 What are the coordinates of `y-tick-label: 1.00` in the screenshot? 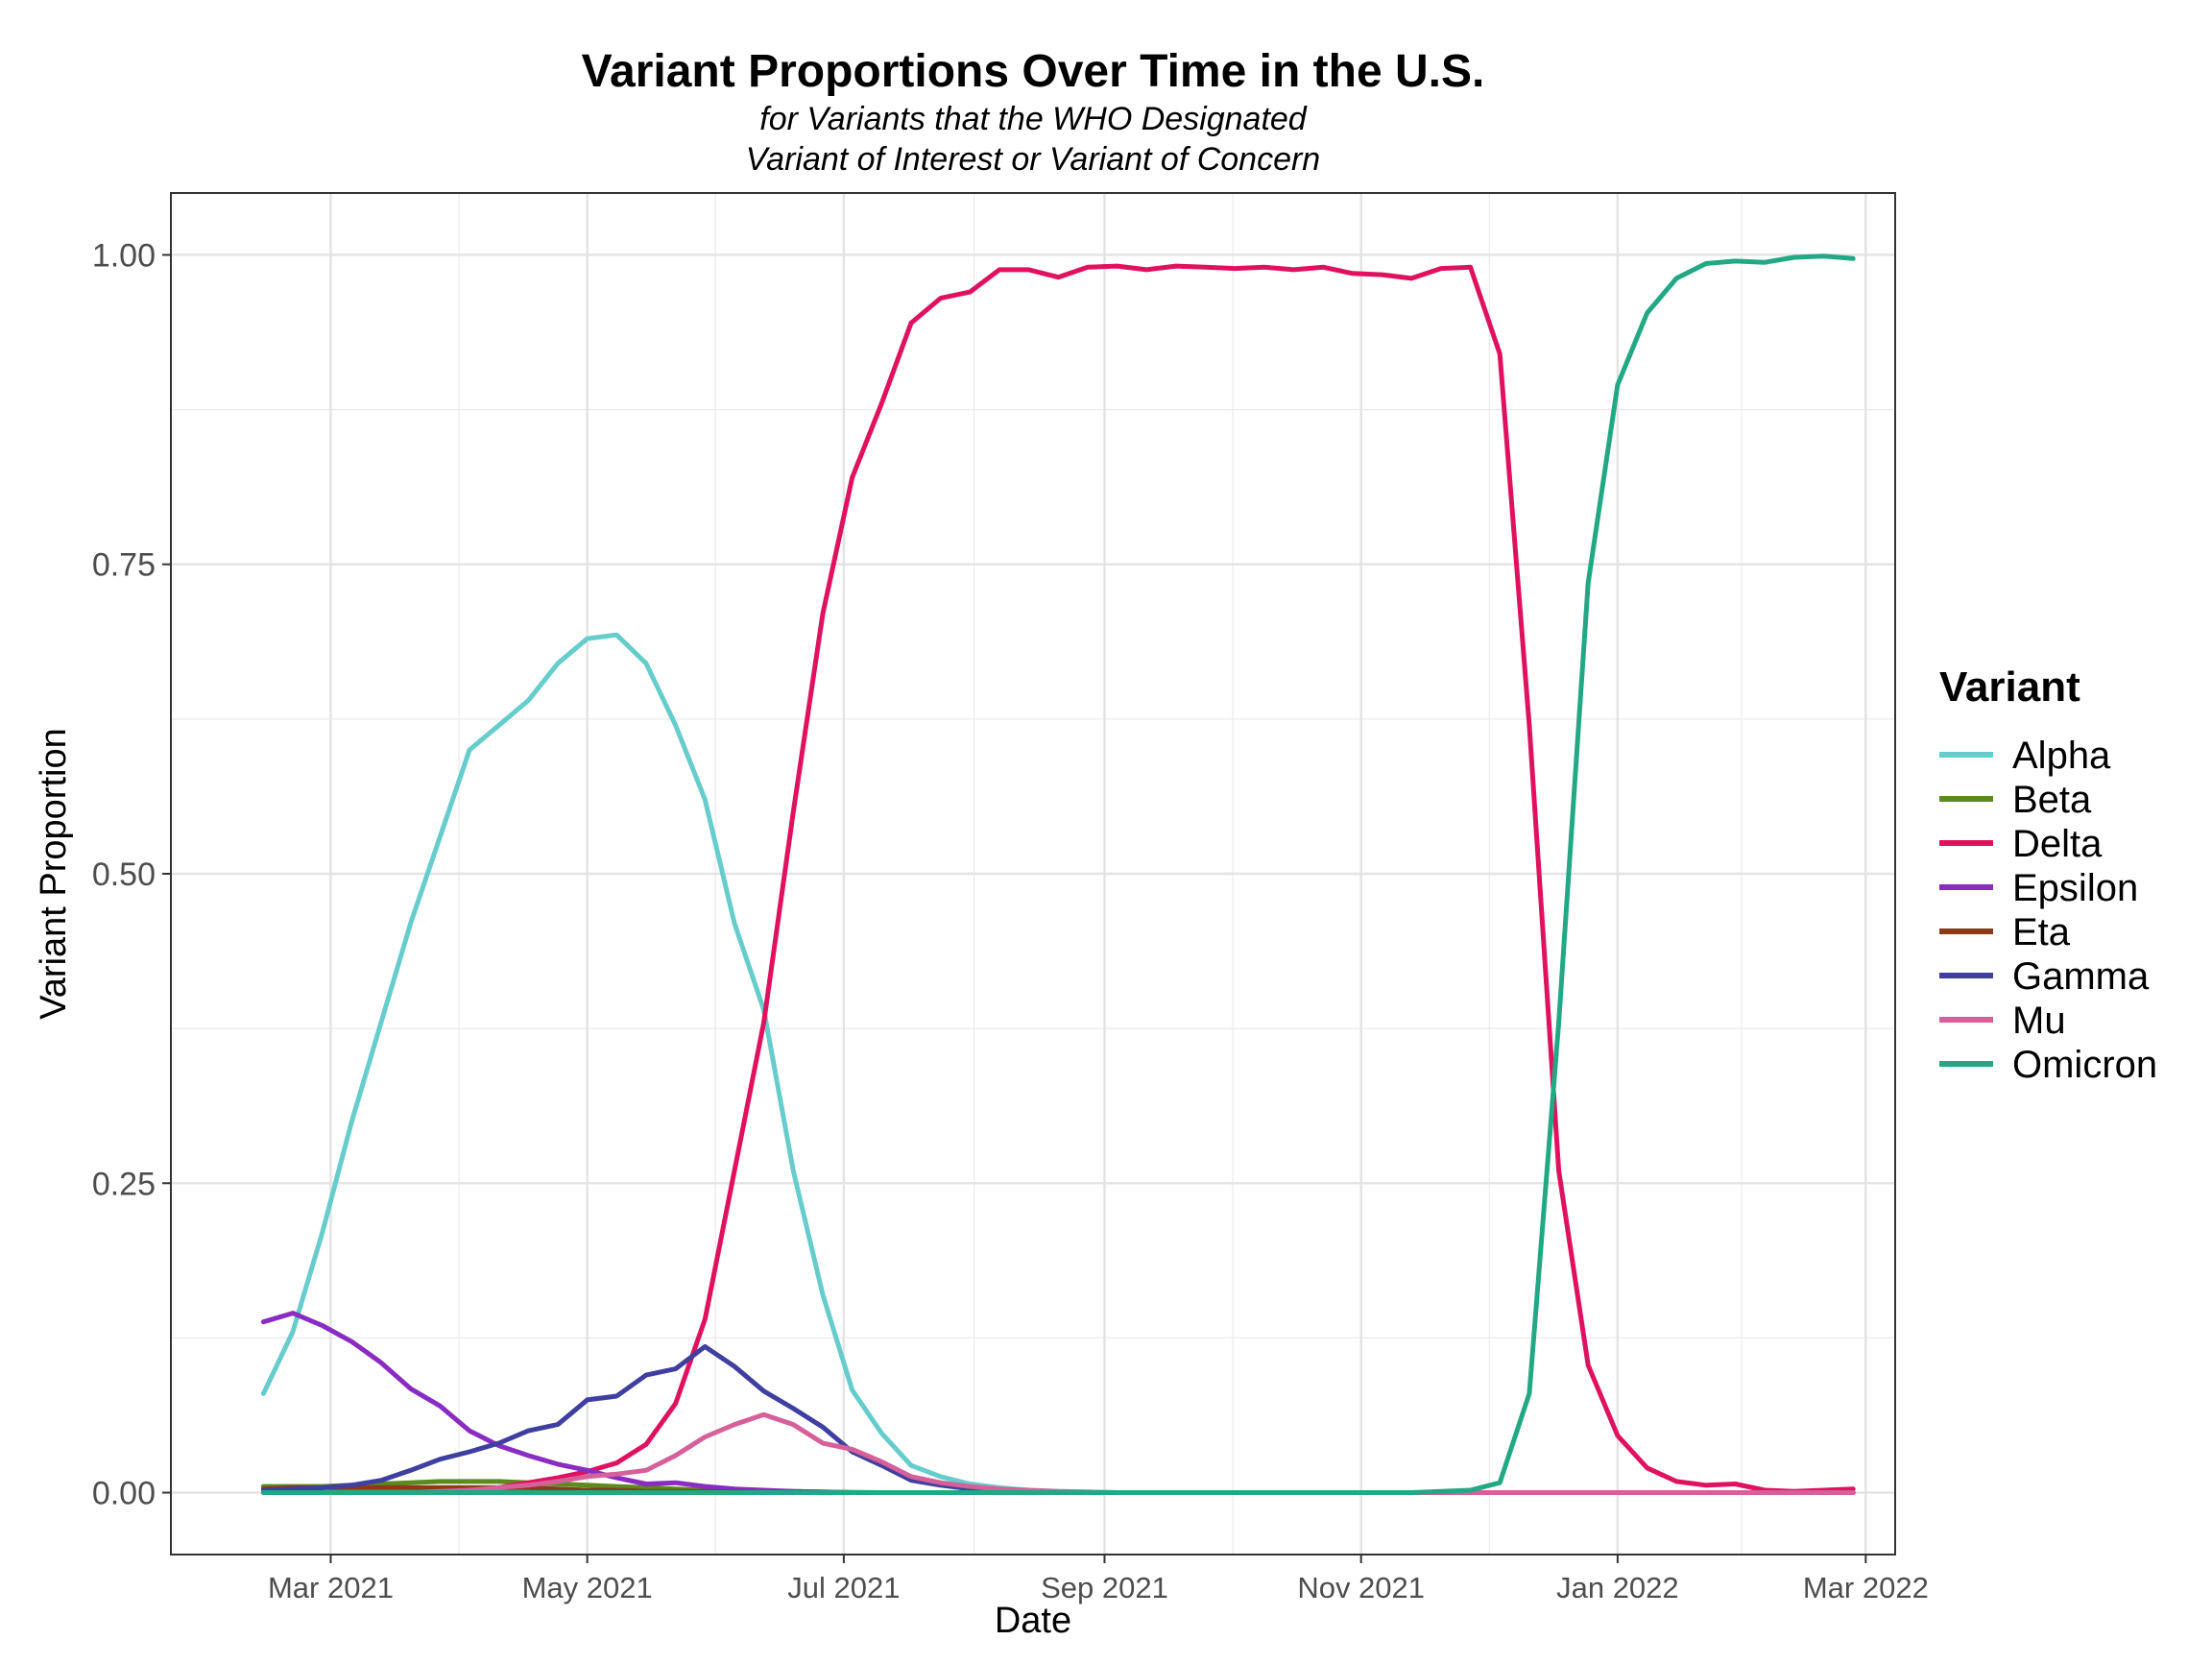 It's located at (124, 256).